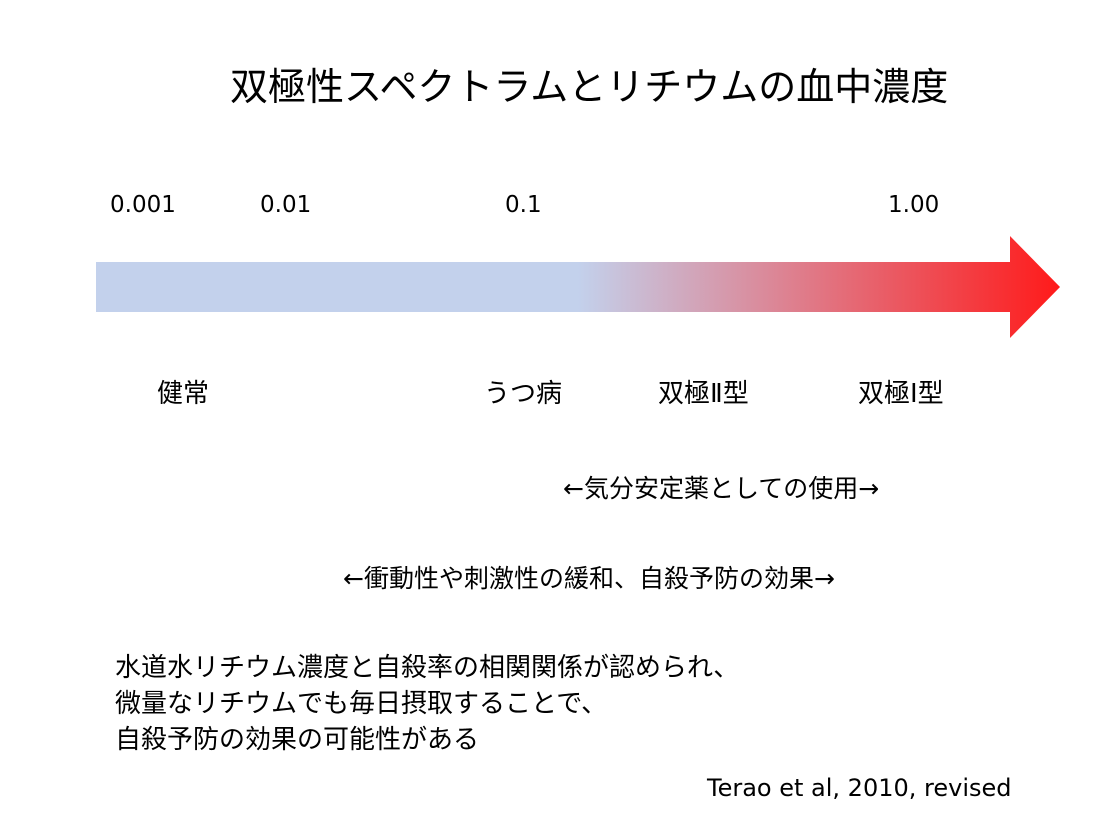 The image size is (1104, 840). I want to click on scale-tick-01: 0.1, so click(523, 205).